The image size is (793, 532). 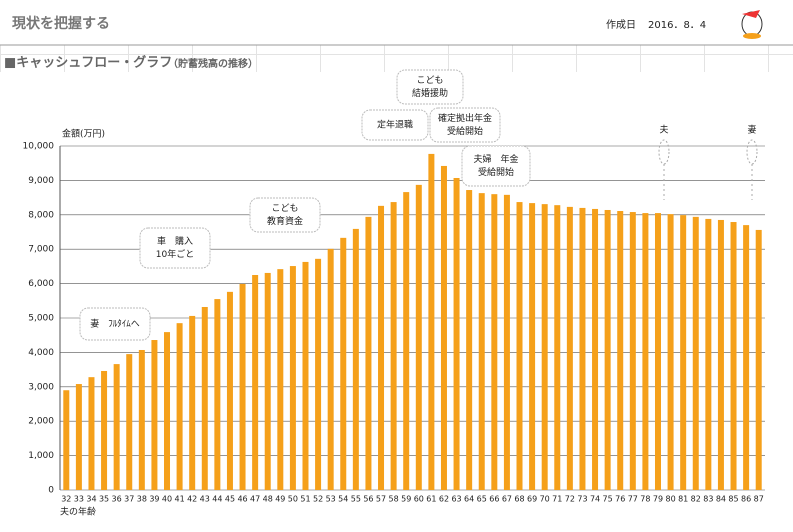 I want to click on x-tick-label: 53, so click(x=331, y=499).